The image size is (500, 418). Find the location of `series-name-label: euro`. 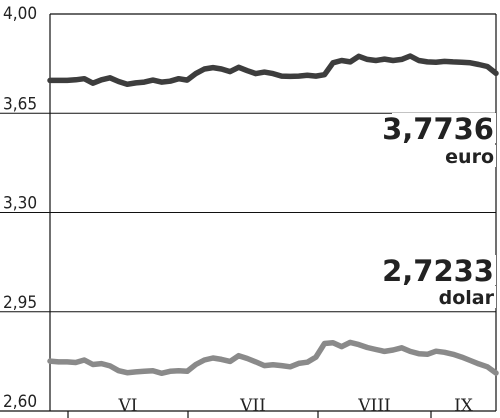

series-name-label: euro is located at coordinates (469, 157).